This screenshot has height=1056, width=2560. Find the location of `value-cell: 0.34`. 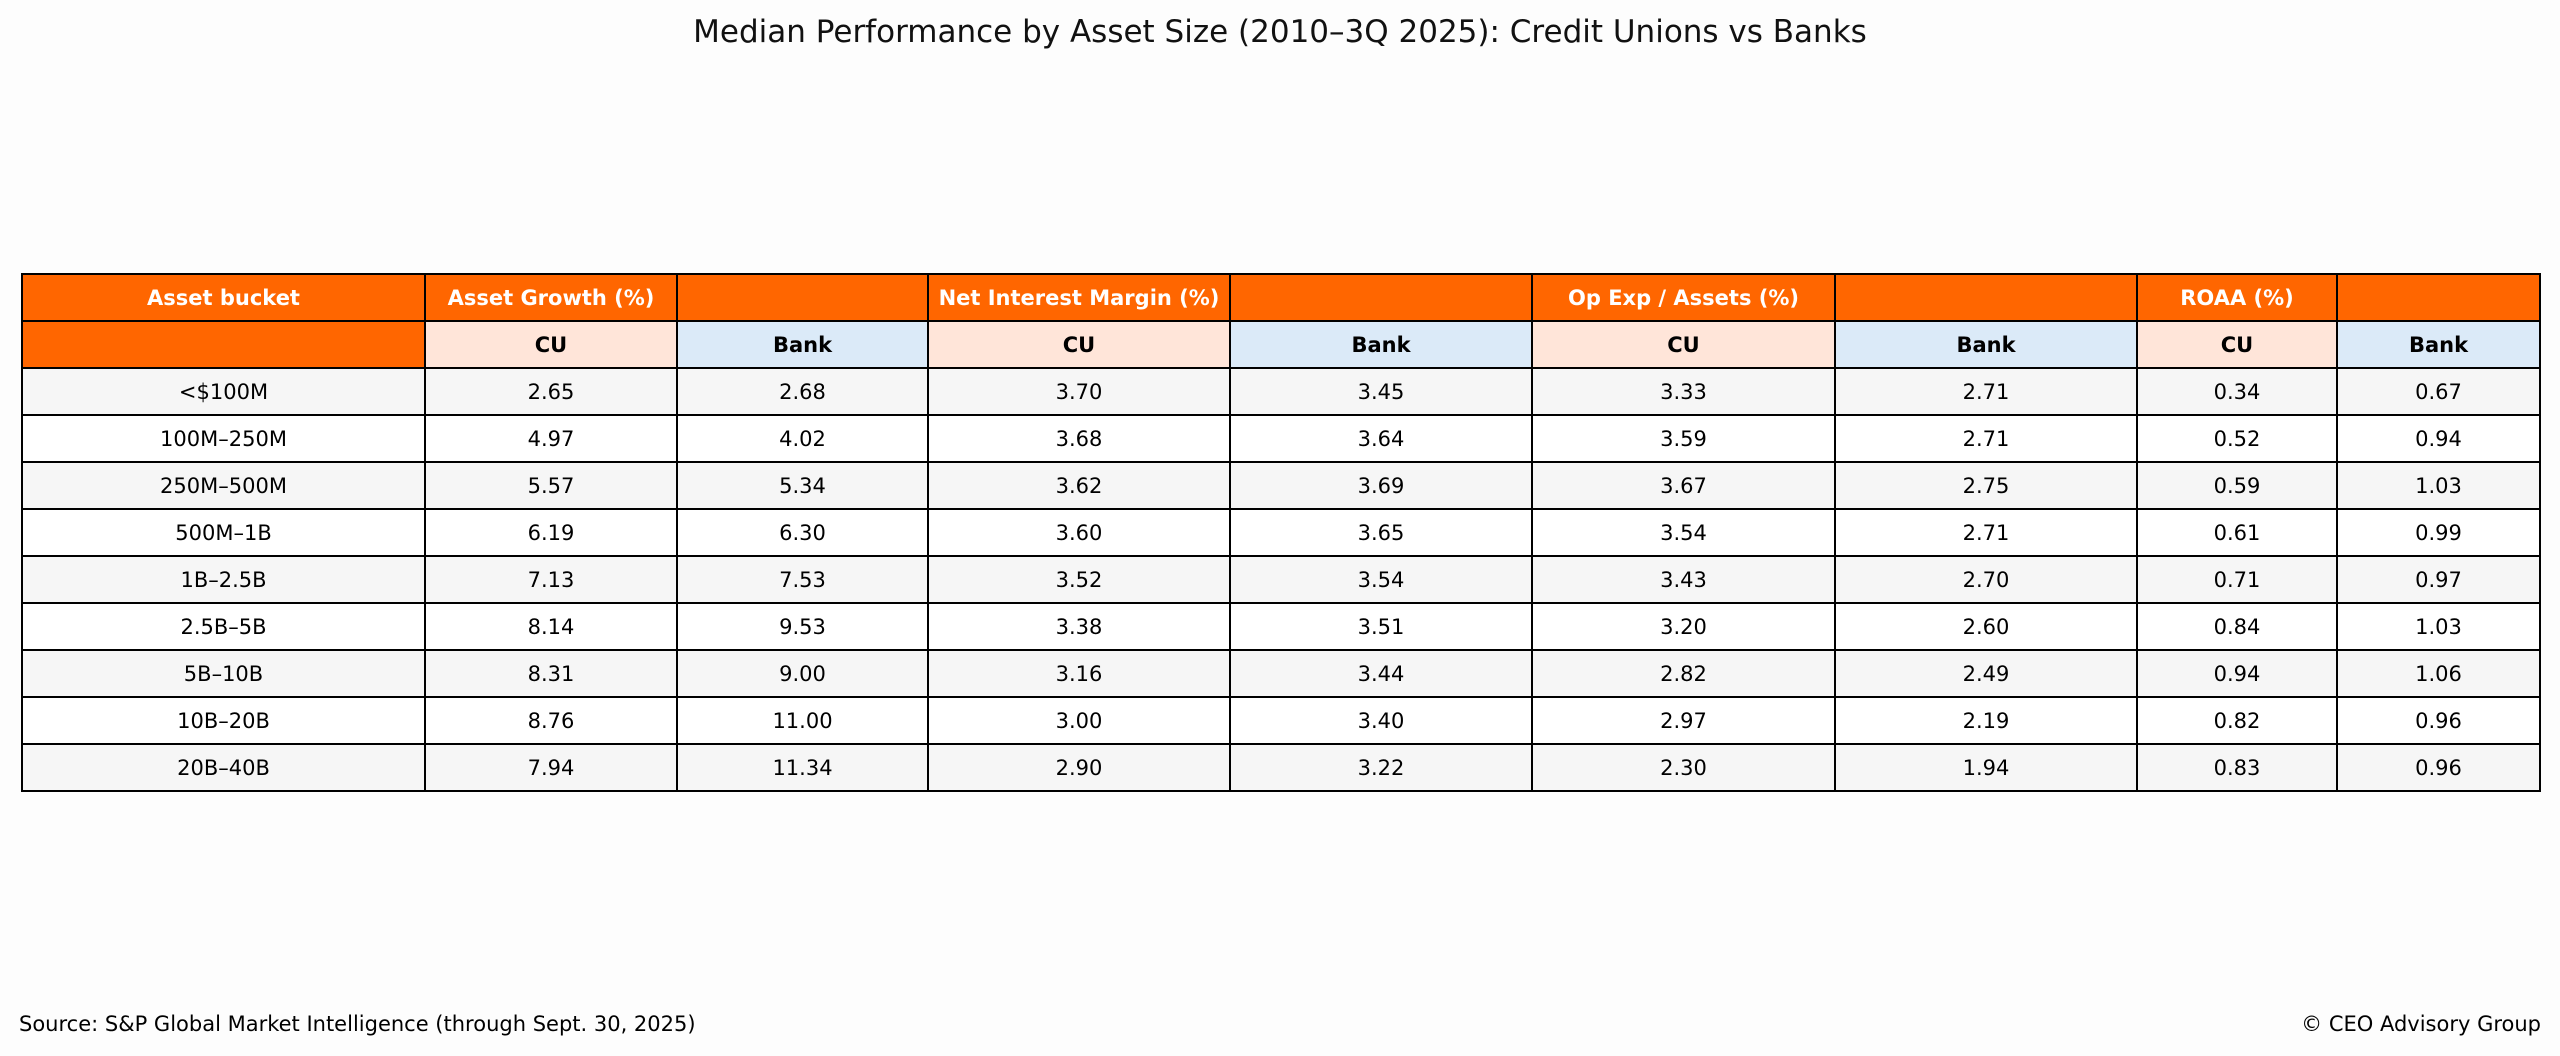

value-cell: 0.34 is located at coordinates (2237, 391).